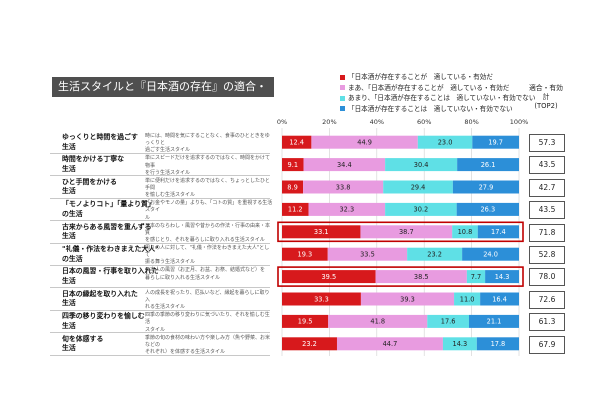 The image size is (610, 400). I want to click on data-label: 34.4, so click(344, 165).